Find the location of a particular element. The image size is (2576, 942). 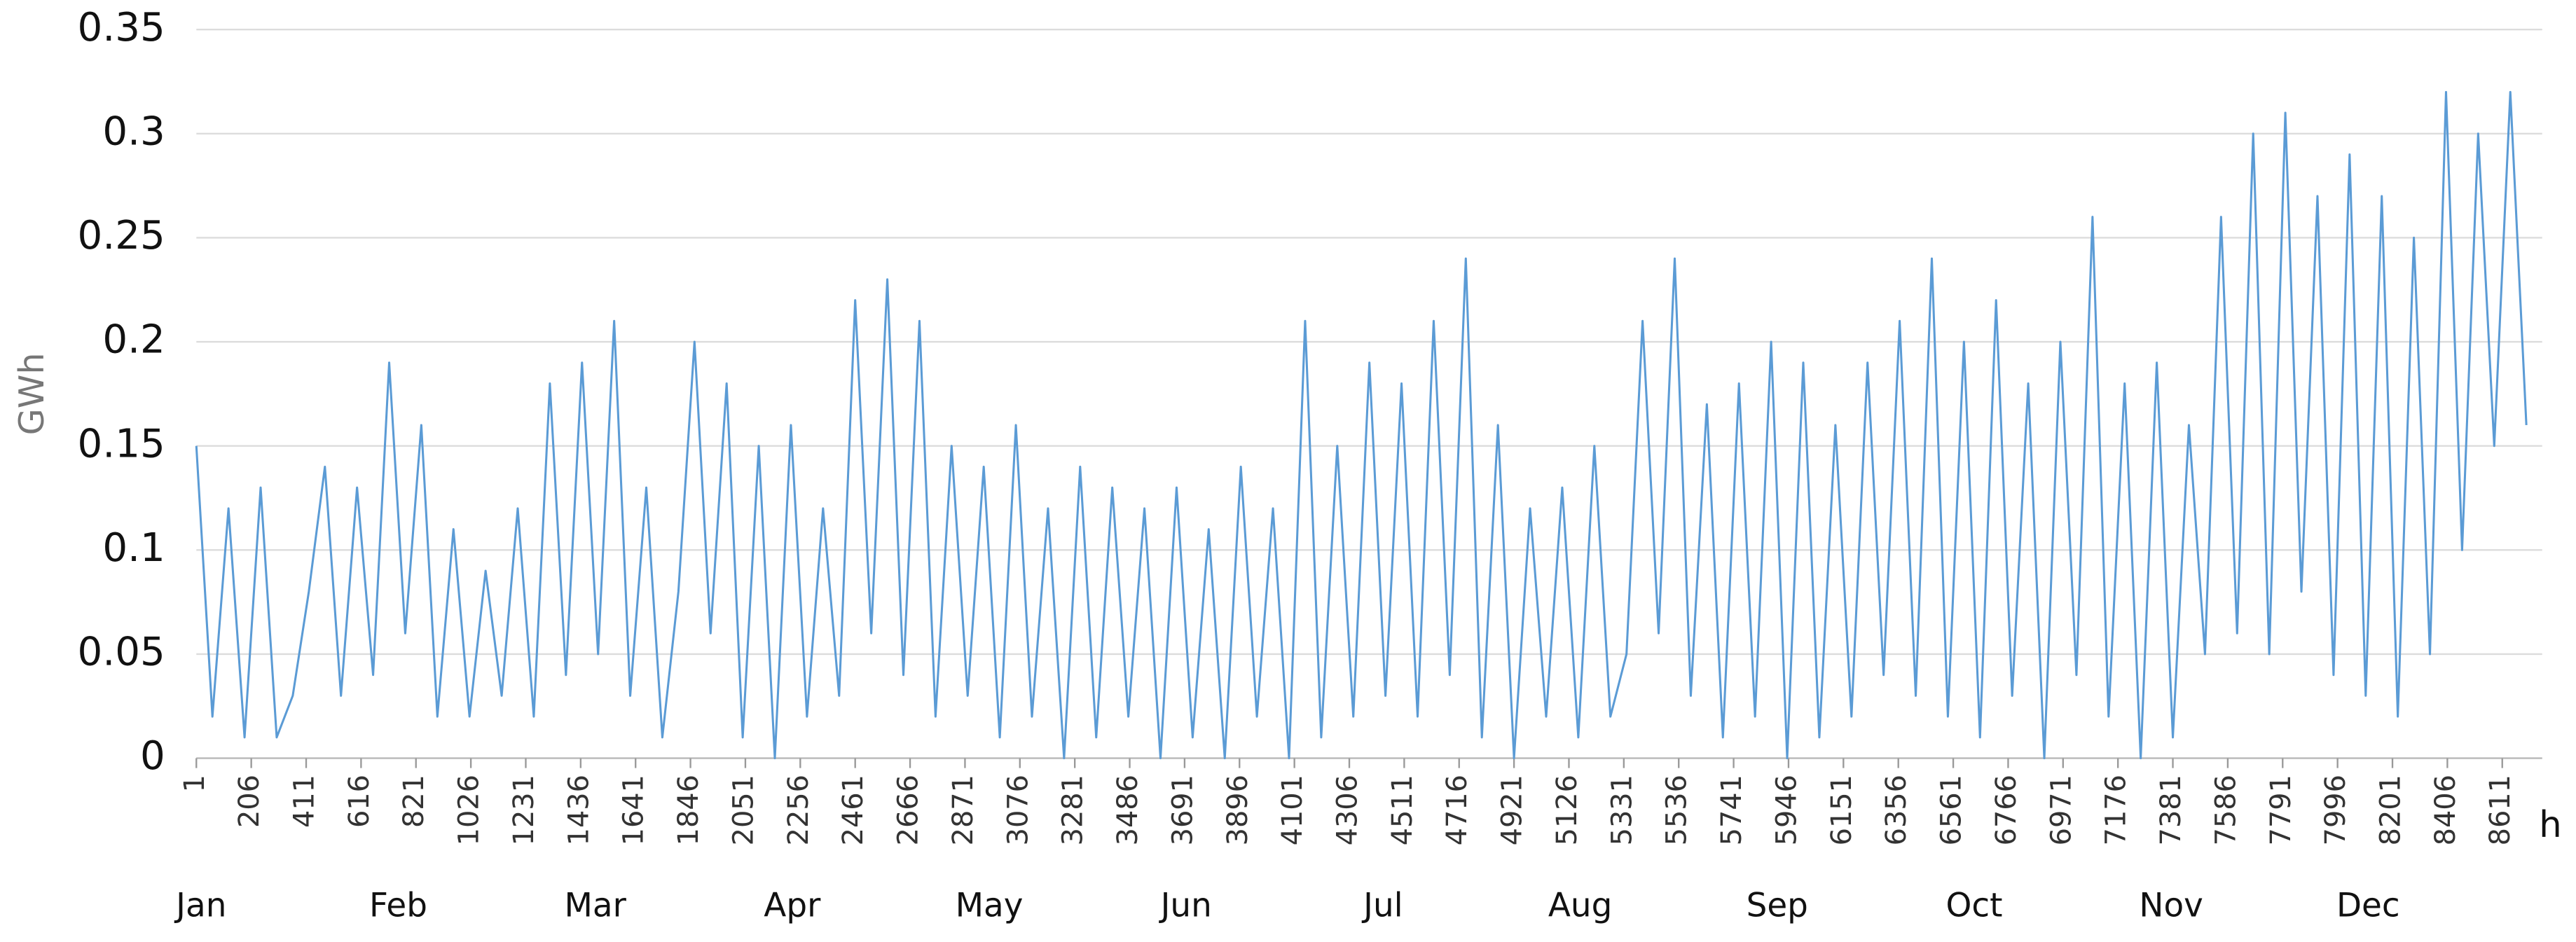

x-tick-label: 6356 is located at coordinates (1896, 810).